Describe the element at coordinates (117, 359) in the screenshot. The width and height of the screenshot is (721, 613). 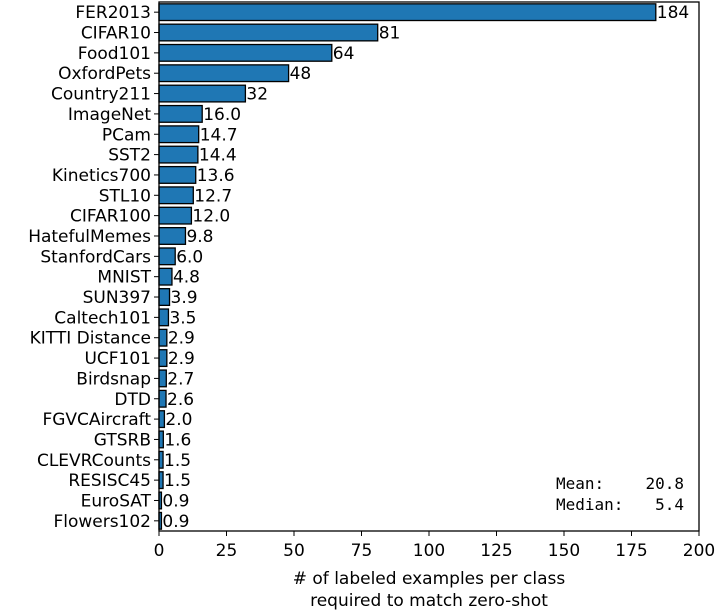
I see `y-tick-label: UCF101` at that location.